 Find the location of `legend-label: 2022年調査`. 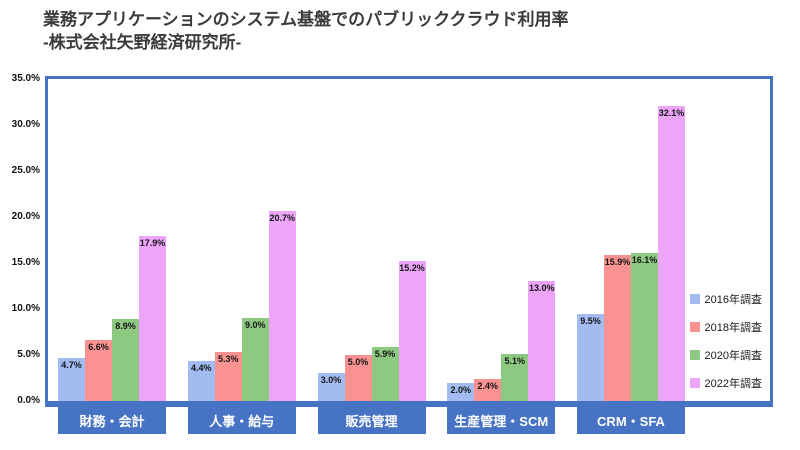

legend-label: 2022年調査 is located at coordinates (733, 384).